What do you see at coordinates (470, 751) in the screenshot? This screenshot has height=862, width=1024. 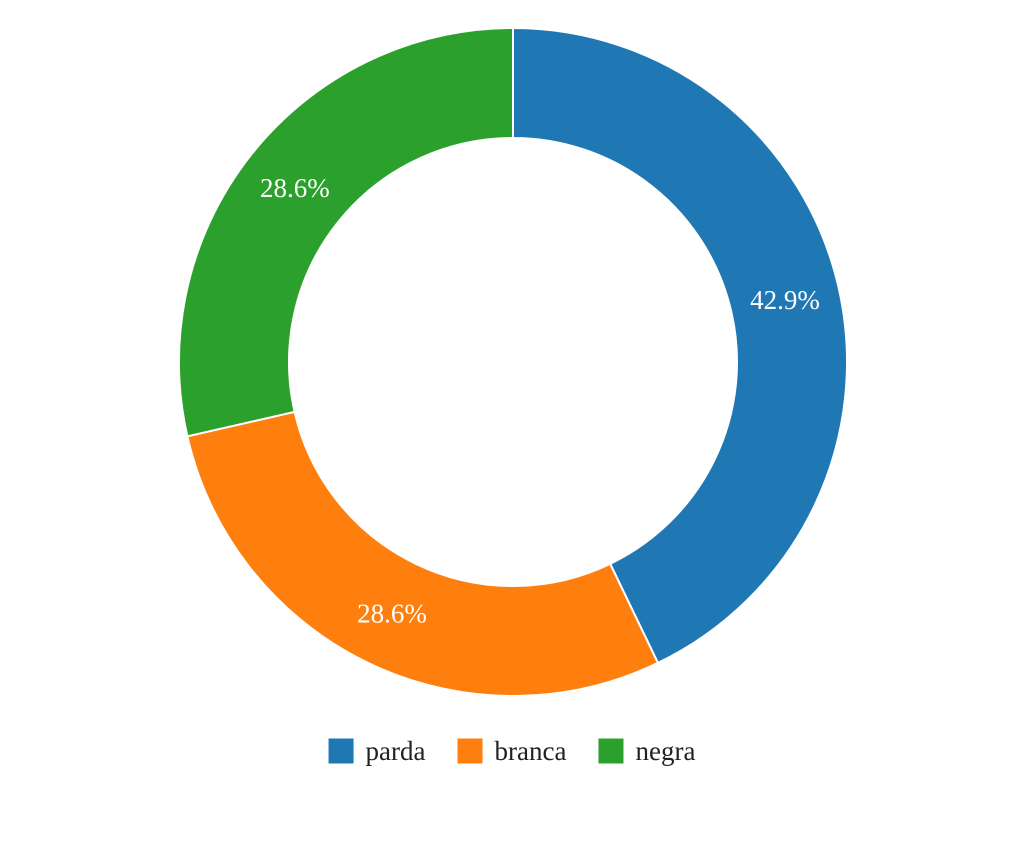 I see `legend-swatch-branca` at bounding box center [470, 751].